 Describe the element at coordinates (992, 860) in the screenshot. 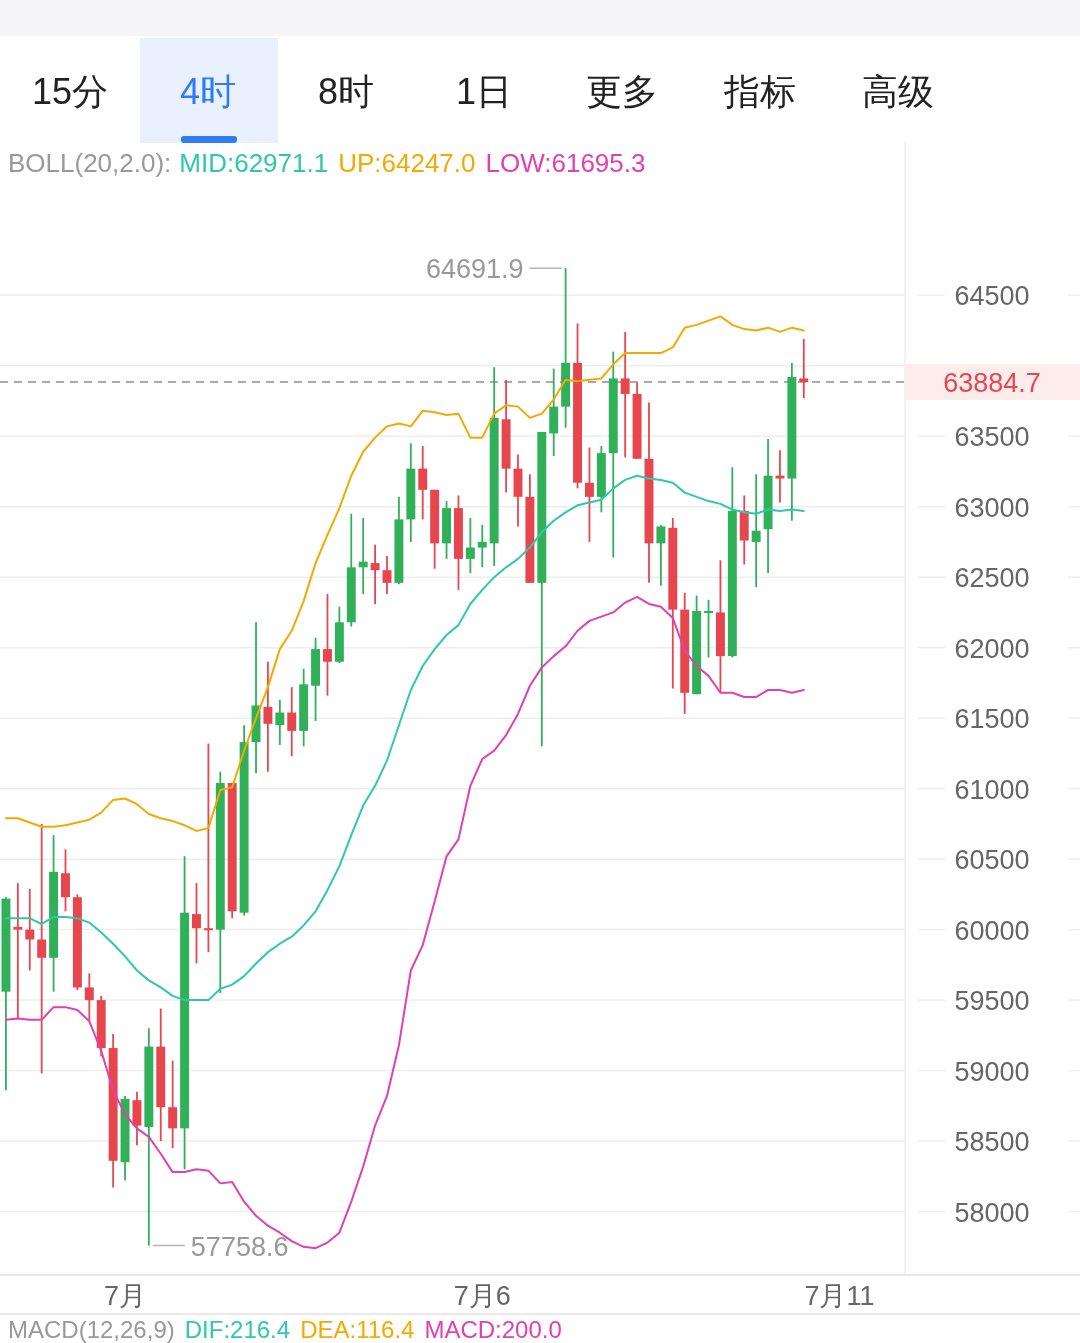

I see `y-tick-label: 60500` at that location.